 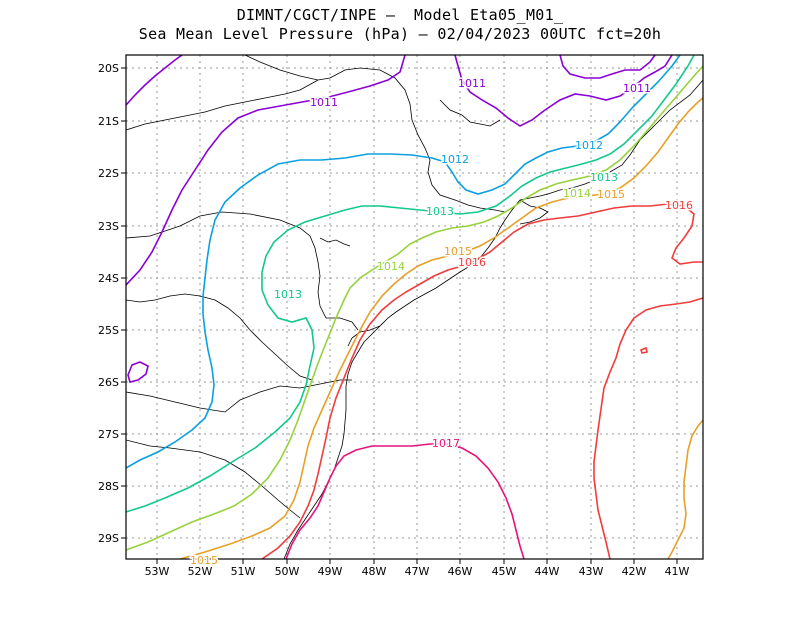 I want to click on lon-label: 49W, so click(x=330, y=571).